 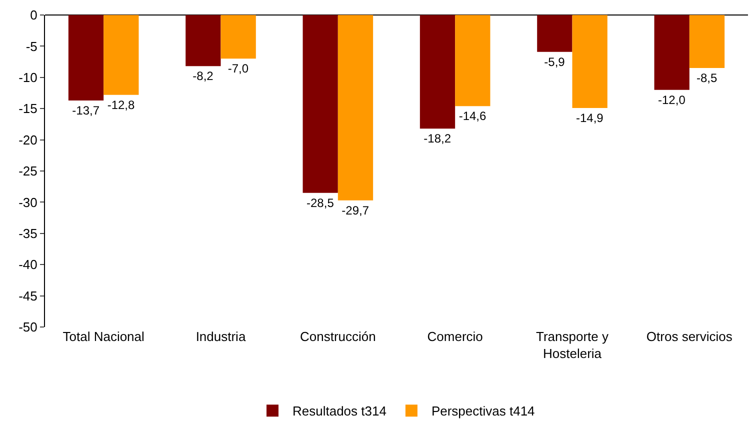 What do you see at coordinates (28, 264) in the screenshot?
I see `y-tick-label: -40` at bounding box center [28, 264].